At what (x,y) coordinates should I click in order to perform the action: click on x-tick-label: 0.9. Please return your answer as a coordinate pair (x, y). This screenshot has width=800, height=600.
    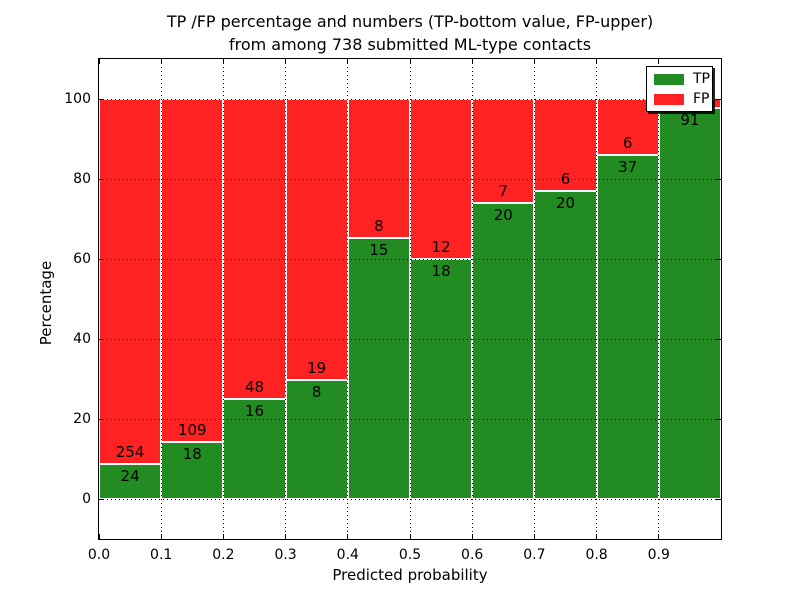
    Looking at the image, I should click on (658, 555).